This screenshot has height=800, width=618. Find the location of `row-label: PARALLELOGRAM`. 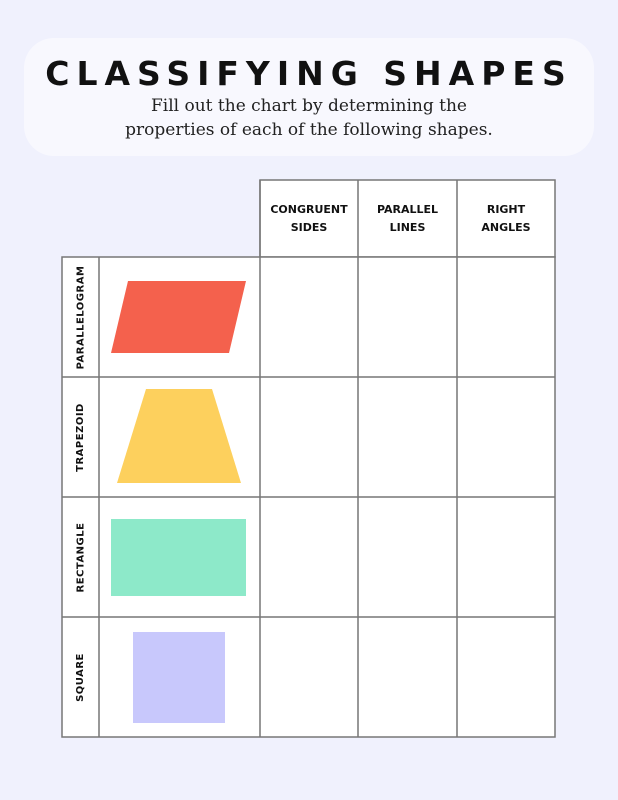

row-label: PARALLELOGRAM is located at coordinates (80, 317).